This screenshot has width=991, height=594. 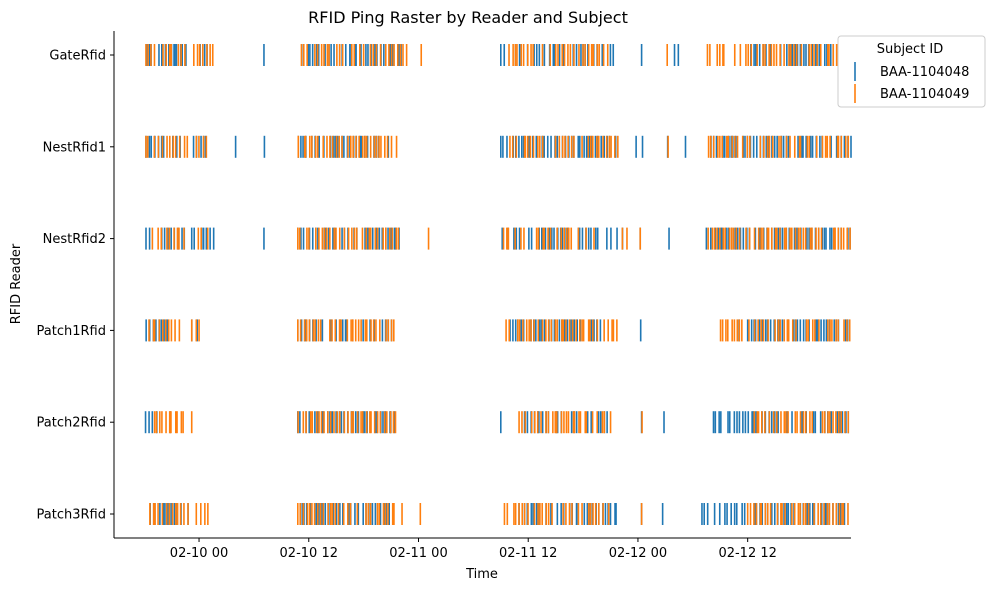 What do you see at coordinates (71, 423) in the screenshot?
I see `y-tick-label-Patch2Rfid: Patch2Rfid` at bounding box center [71, 423].